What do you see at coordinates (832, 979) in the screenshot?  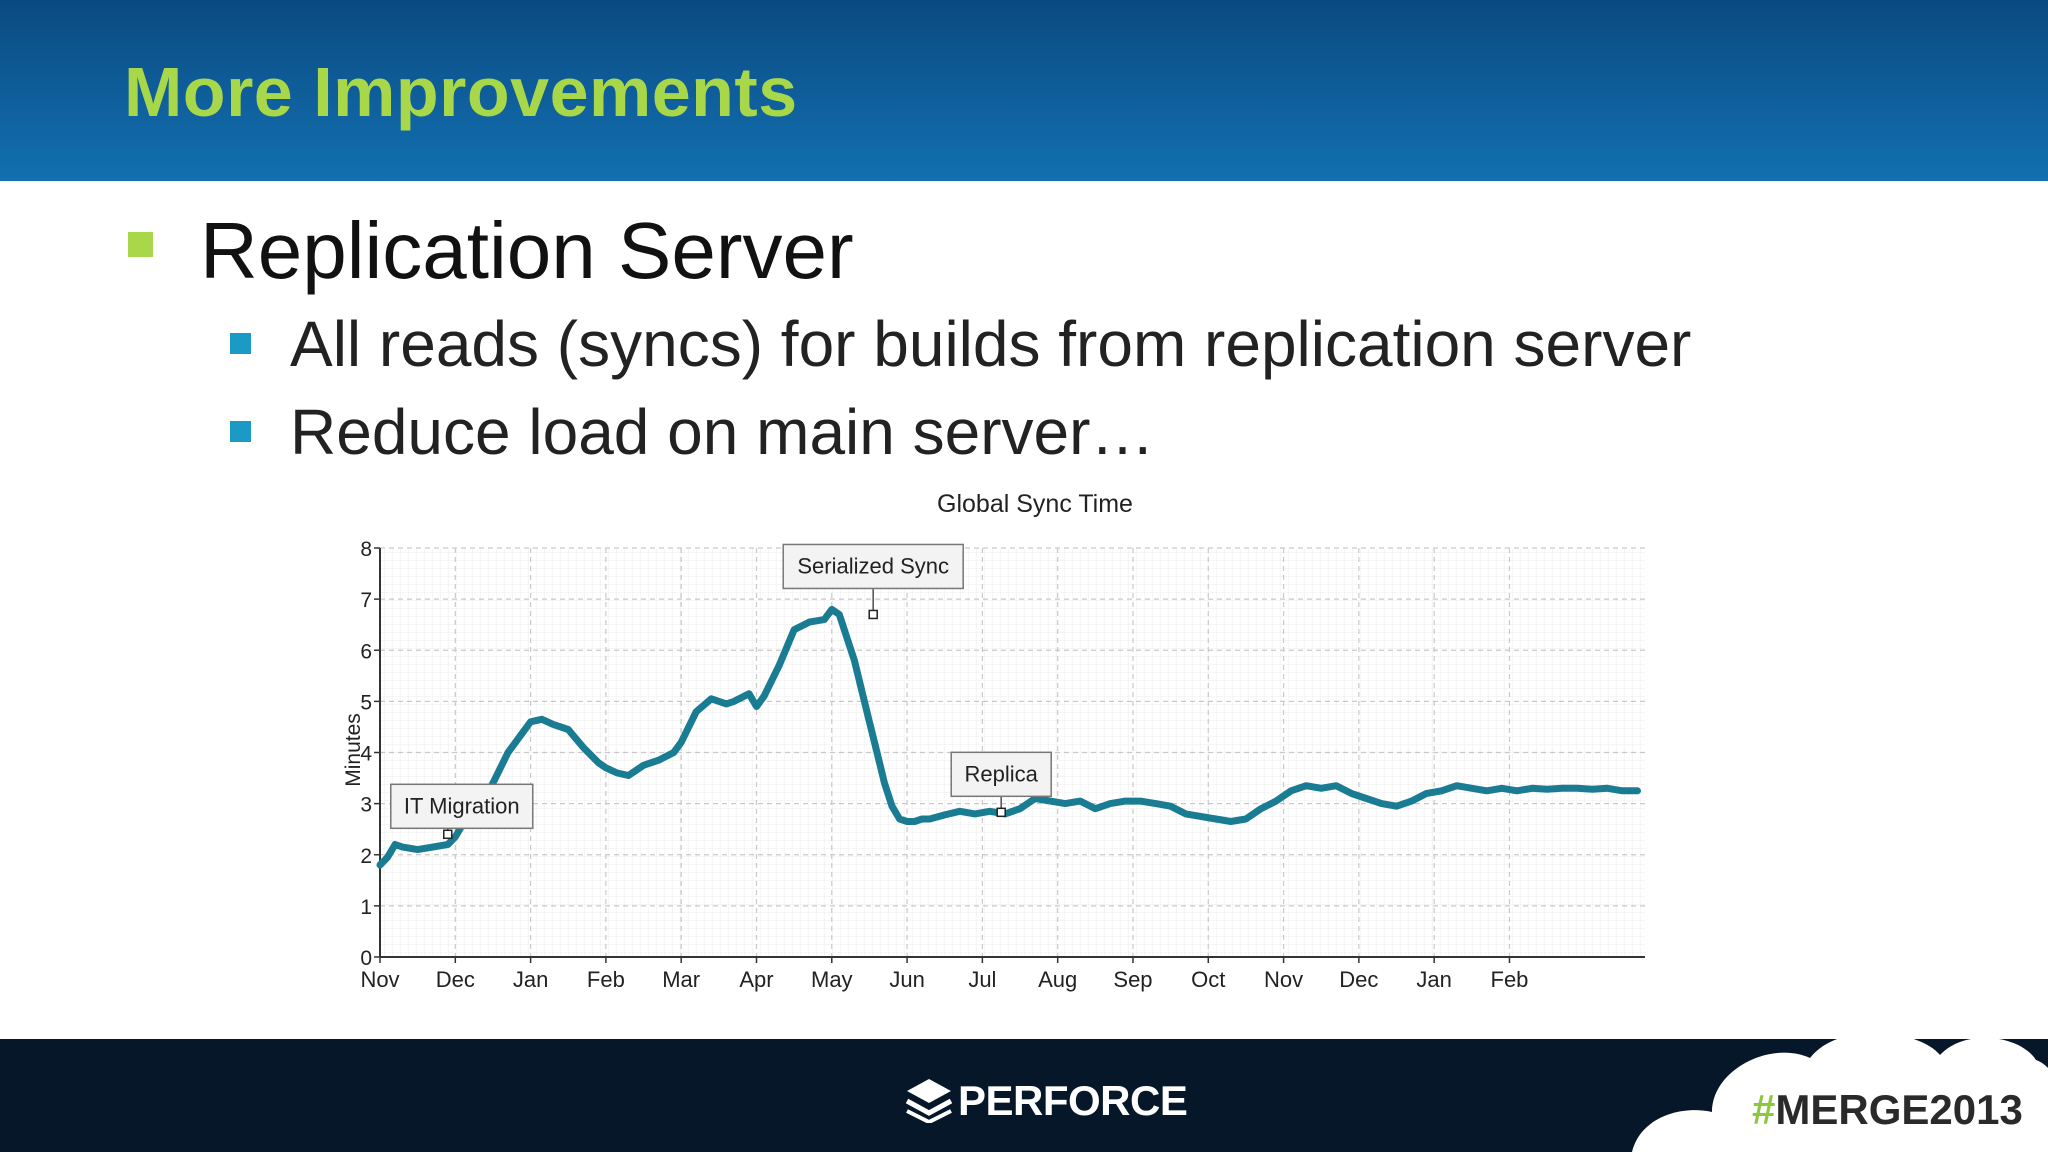 I see `x-tick-label: May` at bounding box center [832, 979].